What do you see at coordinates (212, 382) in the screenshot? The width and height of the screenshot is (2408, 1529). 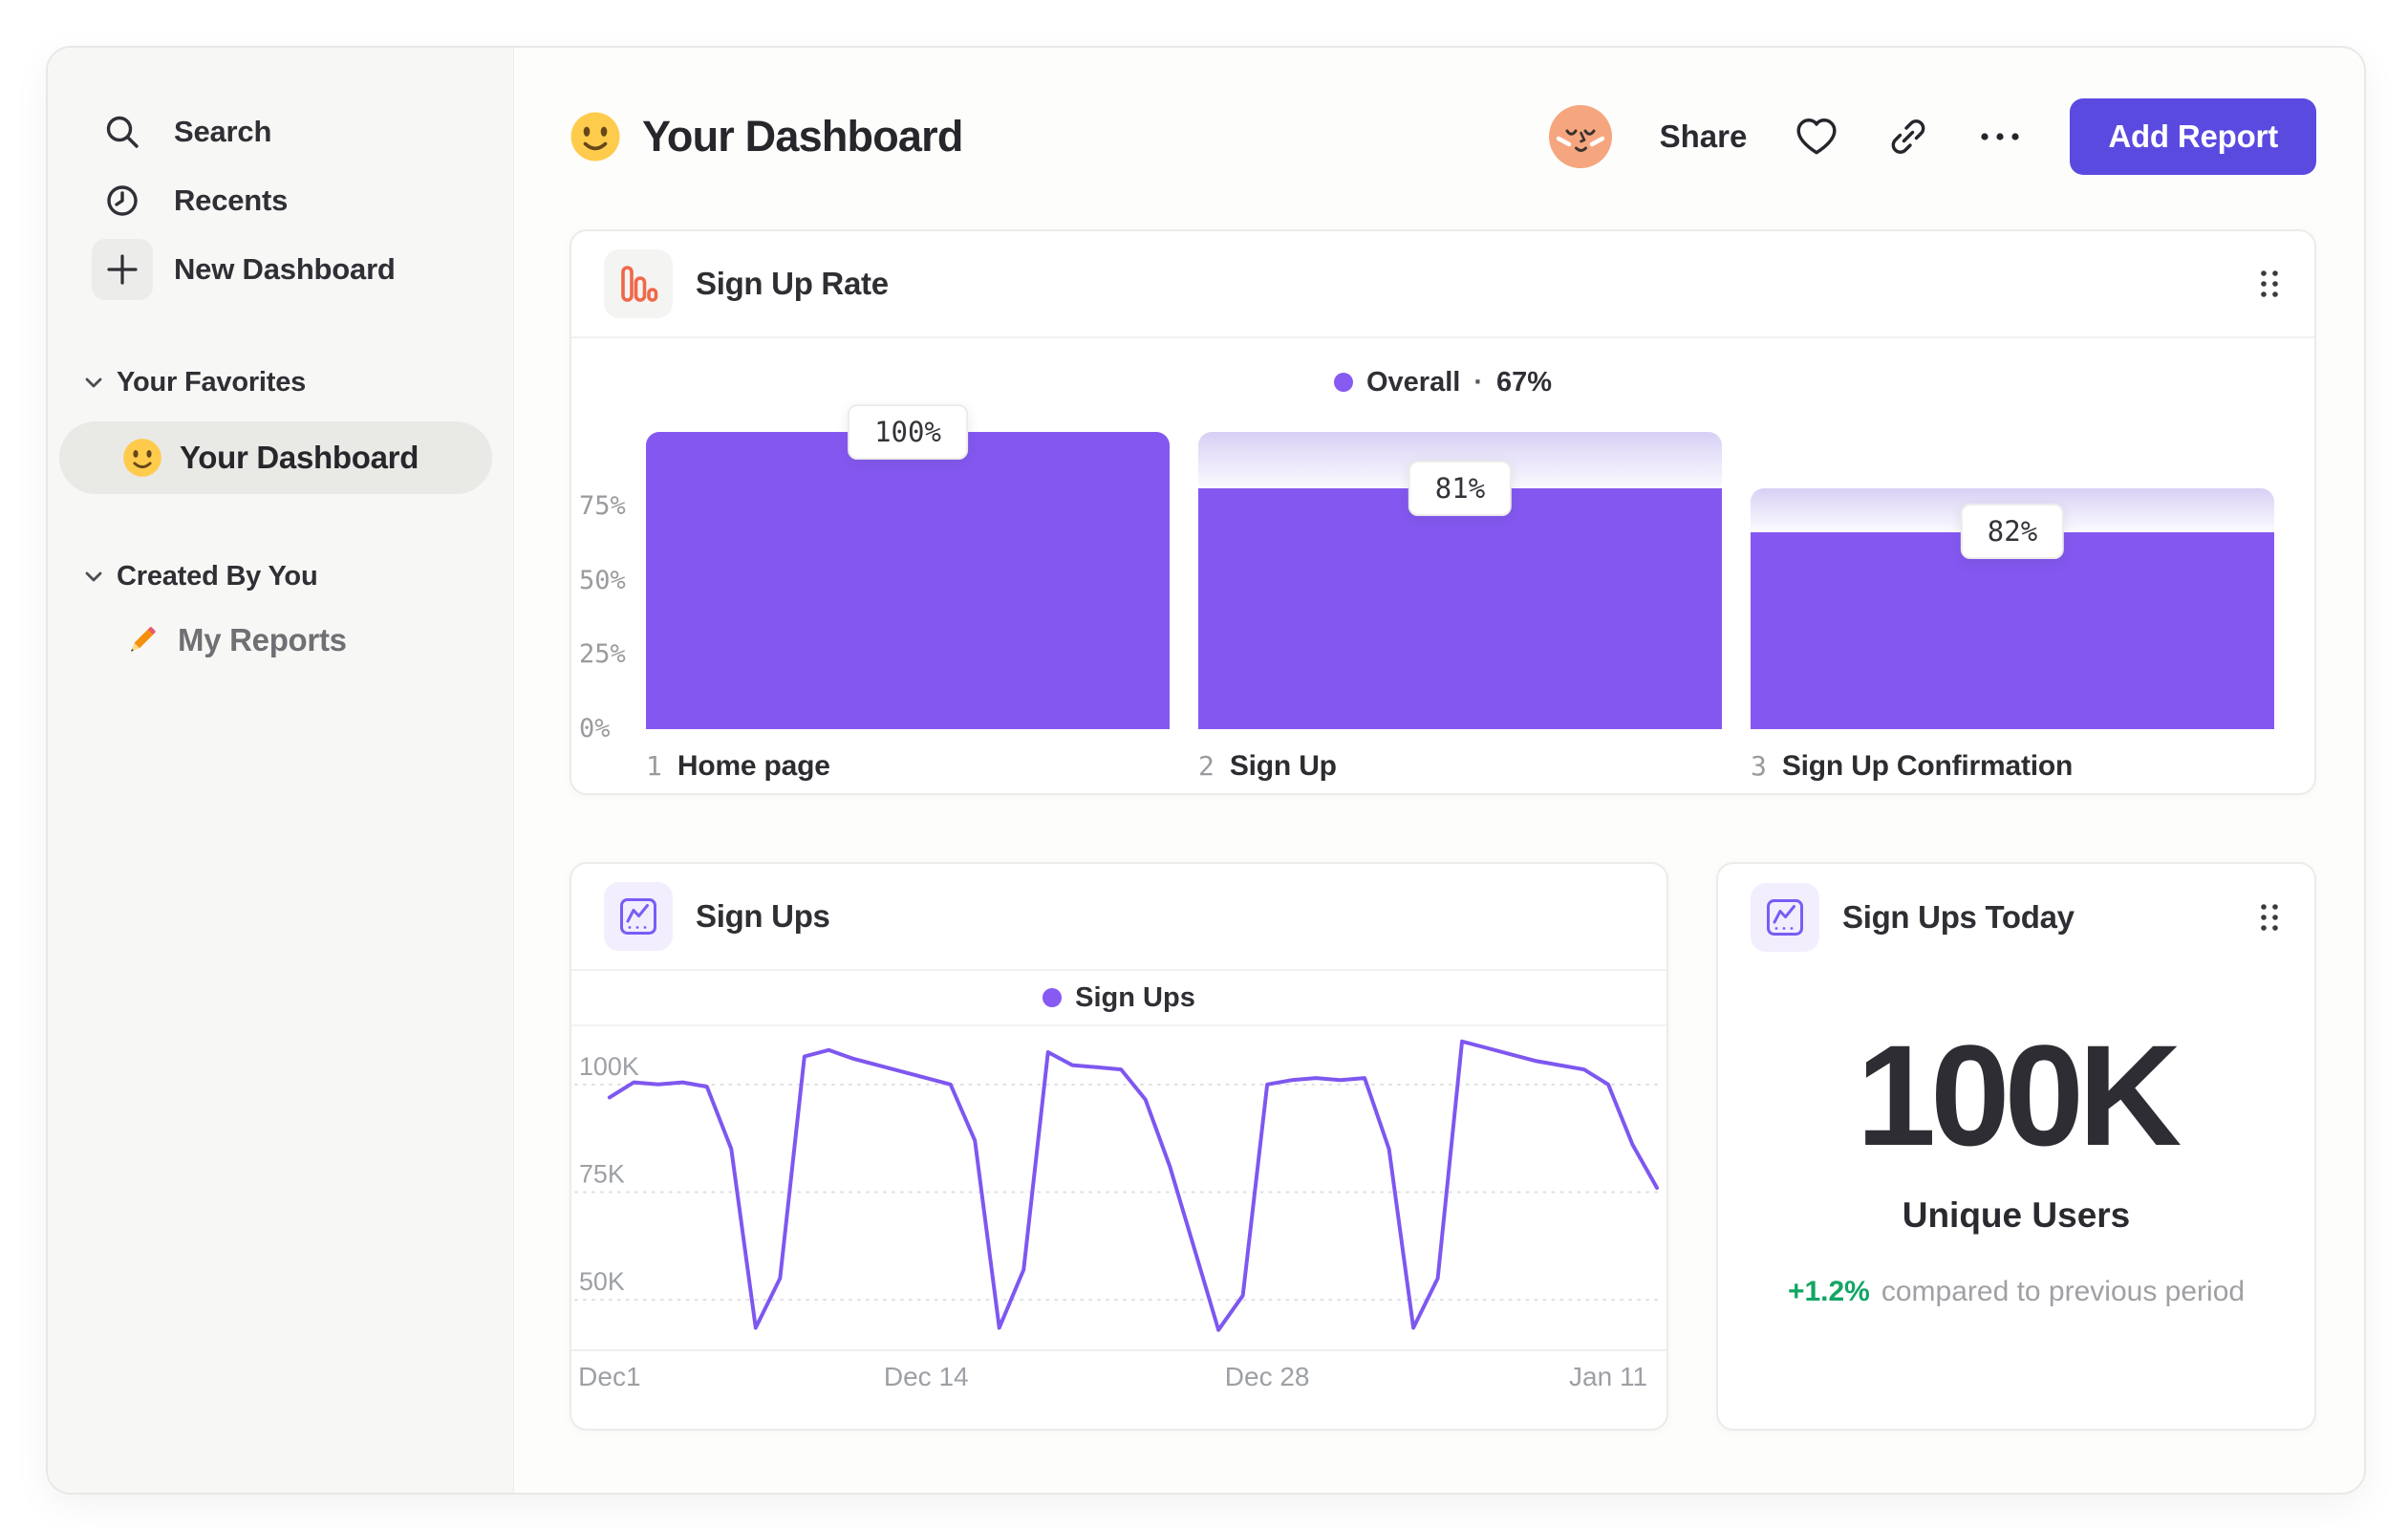 I see `section-title: Your Favorites` at bounding box center [212, 382].